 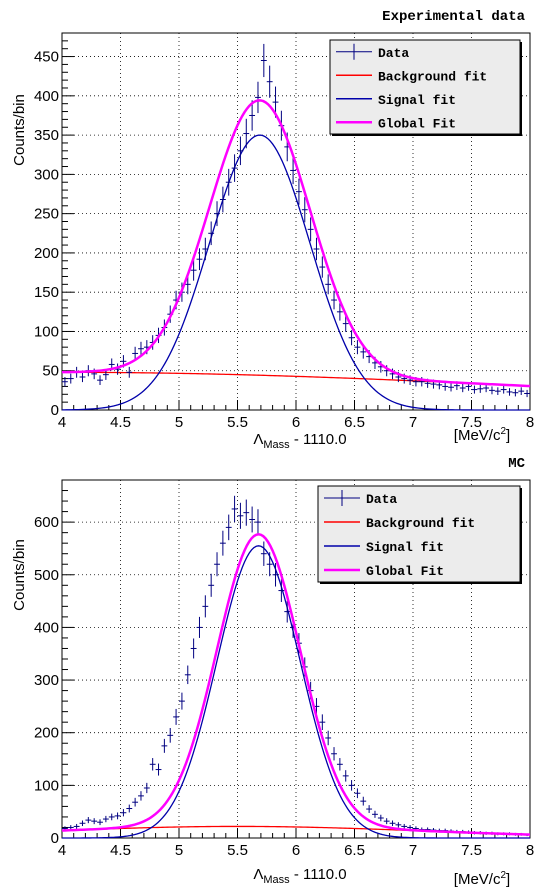 I want to click on y-tick-label: 450, so click(x=46, y=57).